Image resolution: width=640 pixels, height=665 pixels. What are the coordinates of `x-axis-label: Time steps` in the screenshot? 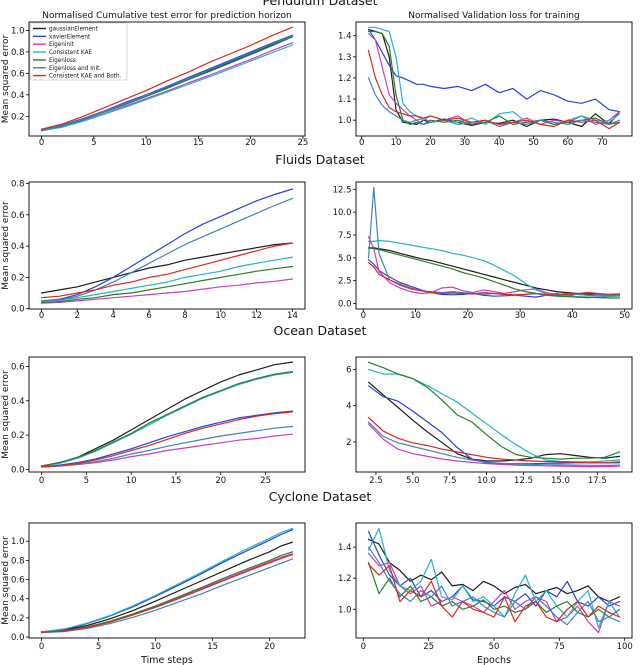 It's located at (166, 660).